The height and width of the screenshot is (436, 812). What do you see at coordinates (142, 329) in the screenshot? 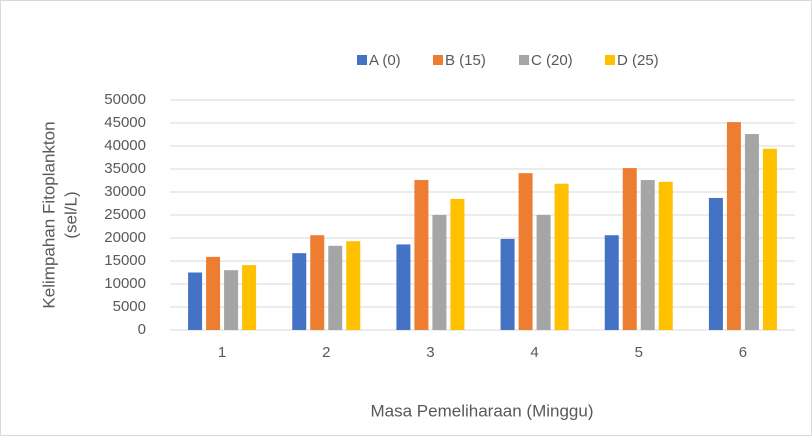
I see `y-tick-label: 0` at bounding box center [142, 329].